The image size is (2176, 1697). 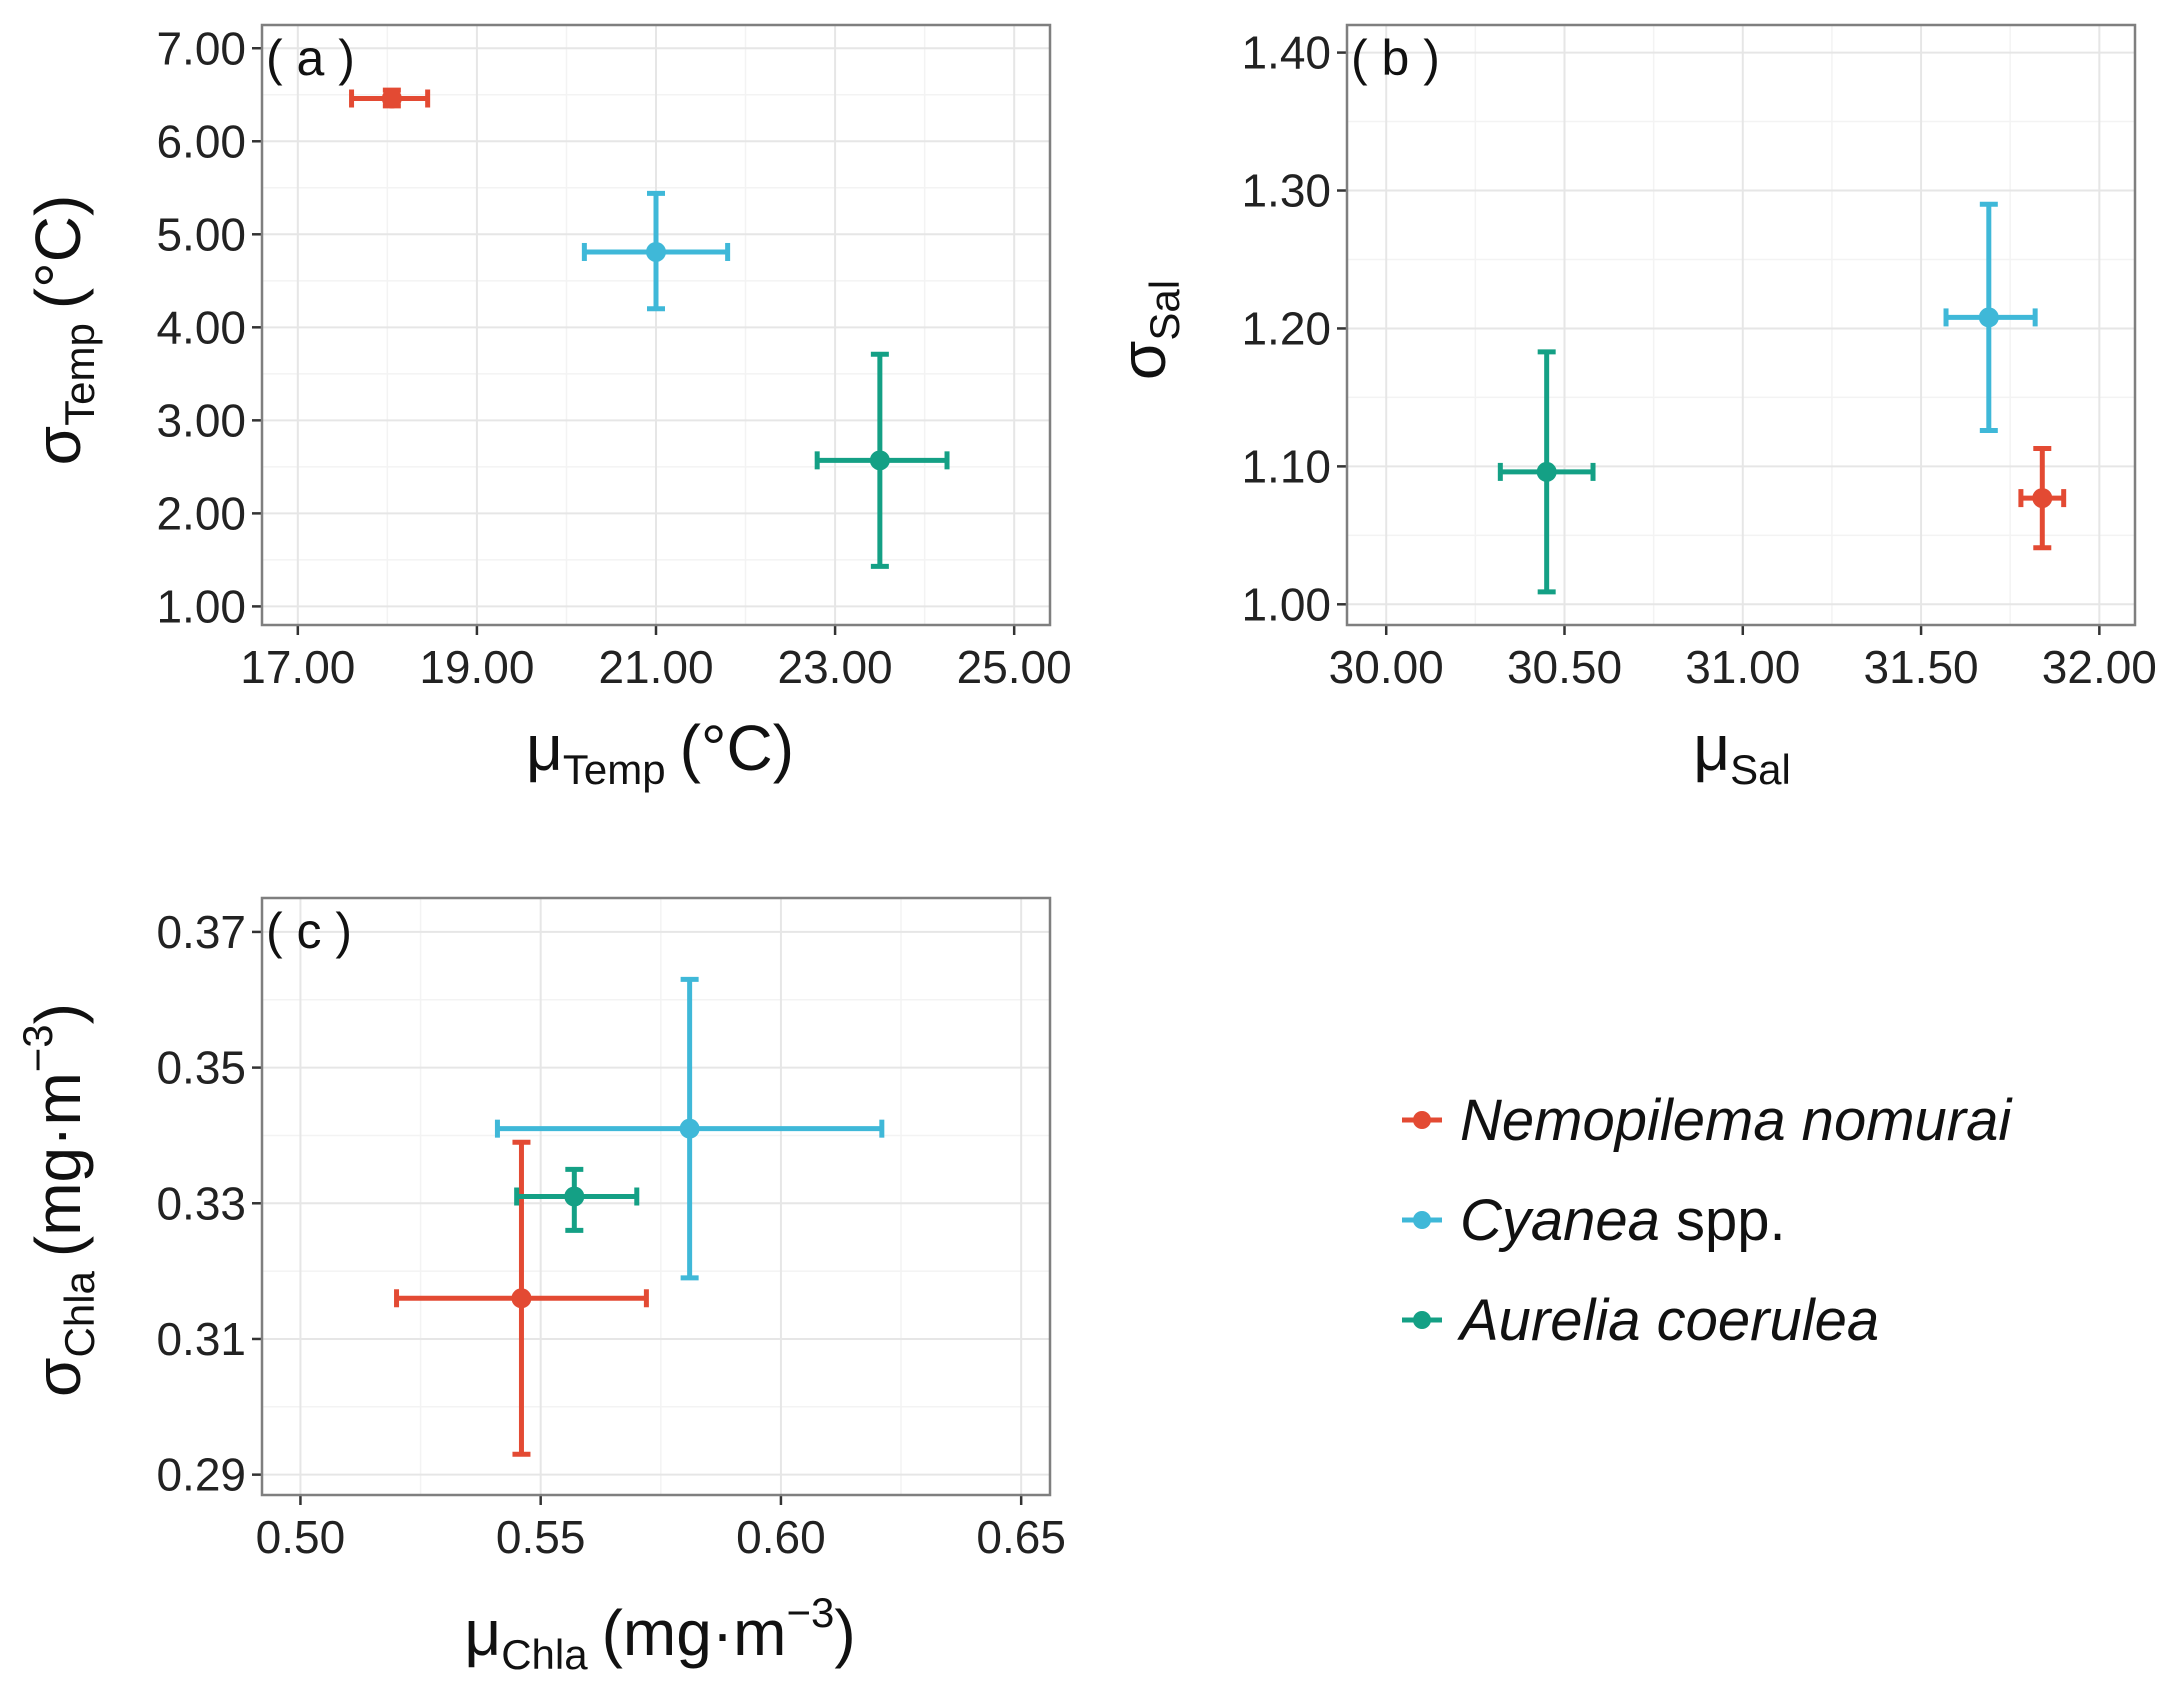 What do you see at coordinates (201, 932) in the screenshot?
I see `y-tick-label: 0.37` at bounding box center [201, 932].